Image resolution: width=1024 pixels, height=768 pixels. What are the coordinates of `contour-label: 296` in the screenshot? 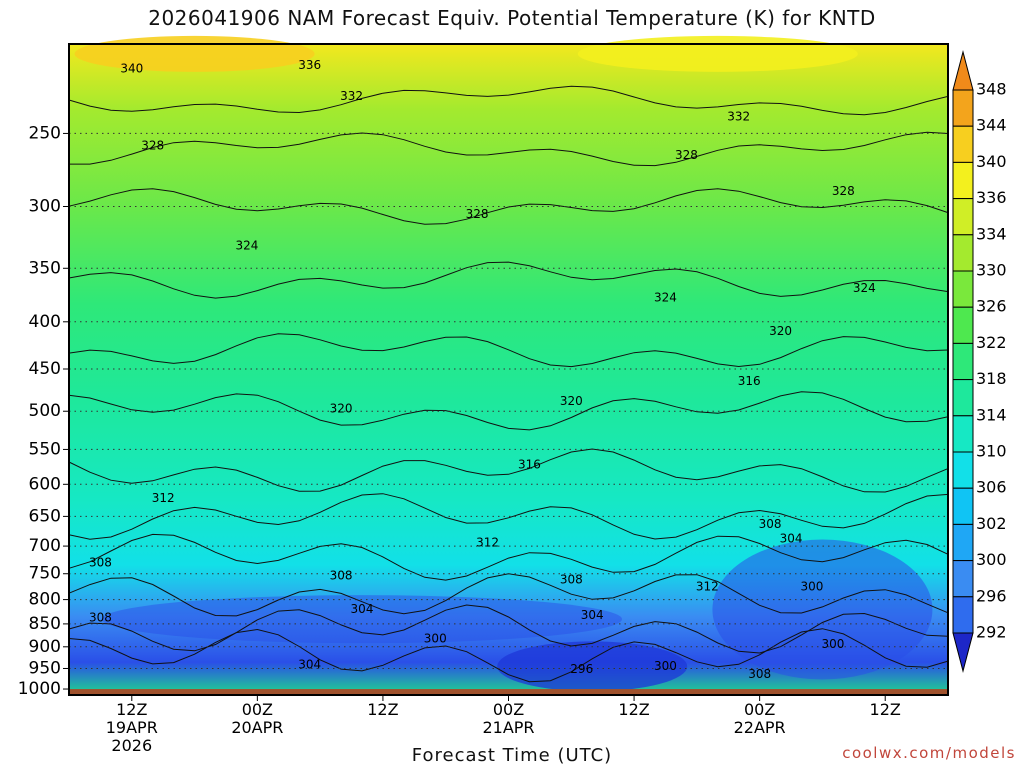 It's located at (581, 669).